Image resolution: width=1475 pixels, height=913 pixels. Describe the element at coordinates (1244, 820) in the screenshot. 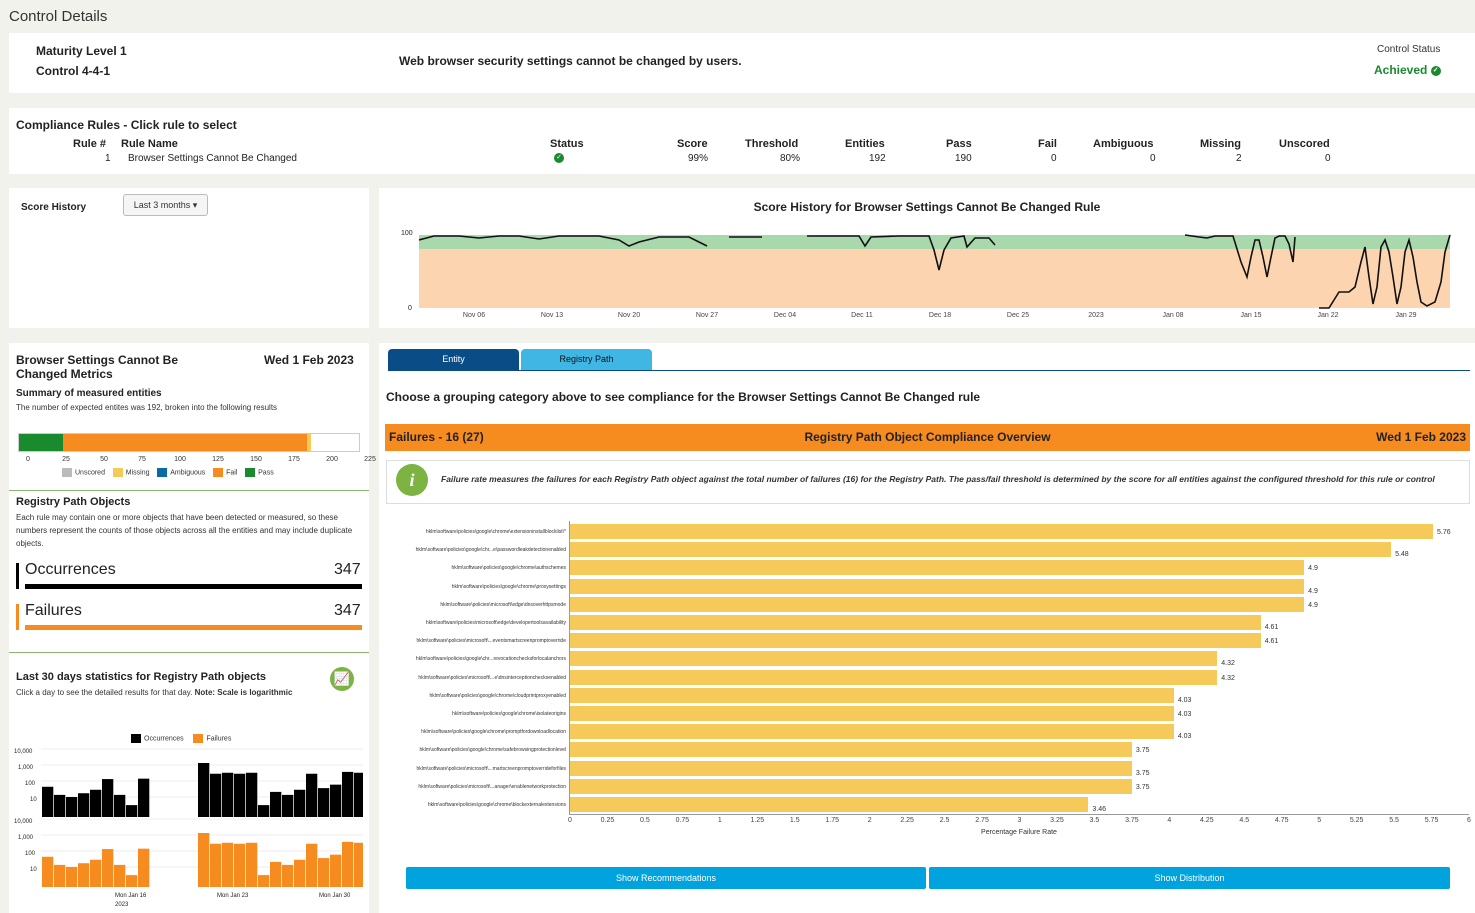

I see `x-tick: 4.5` at that location.